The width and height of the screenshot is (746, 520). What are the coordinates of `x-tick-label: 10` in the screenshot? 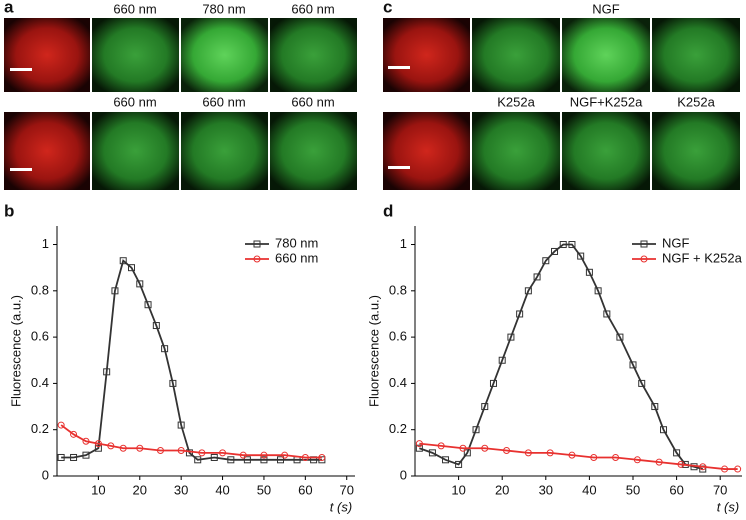 It's located at (98, 489).